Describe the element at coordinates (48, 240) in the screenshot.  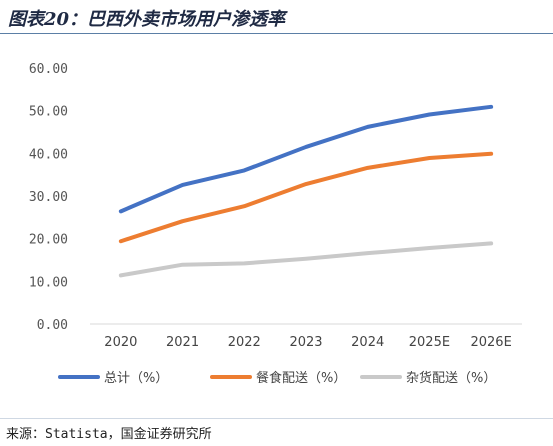
I see `y-tick-label: 20.00` at that location.